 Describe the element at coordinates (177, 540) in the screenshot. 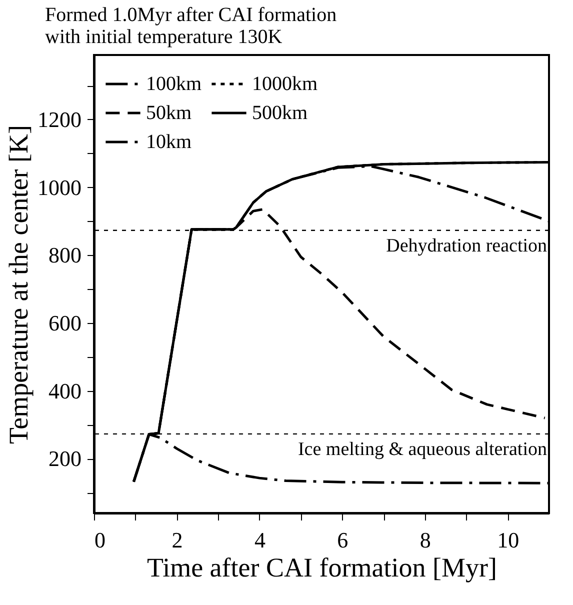

I see `x-tick-label: 2` at that location.